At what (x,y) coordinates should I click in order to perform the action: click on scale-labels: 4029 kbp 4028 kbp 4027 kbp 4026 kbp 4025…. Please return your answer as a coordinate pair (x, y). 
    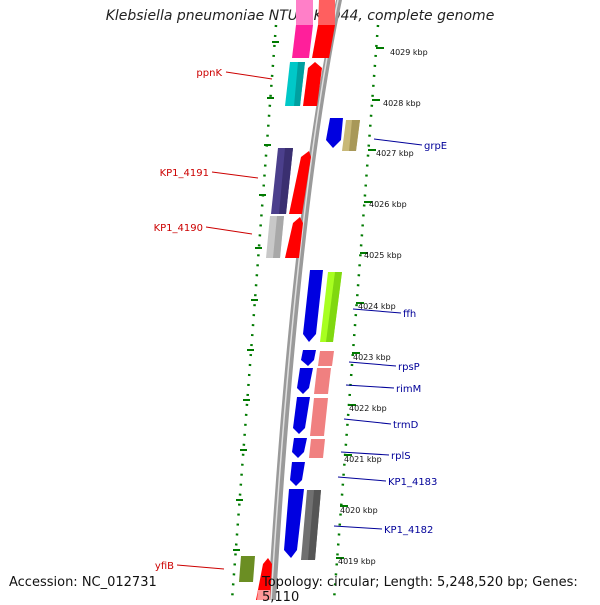
    Looking at the image, I should click on (383, 307).